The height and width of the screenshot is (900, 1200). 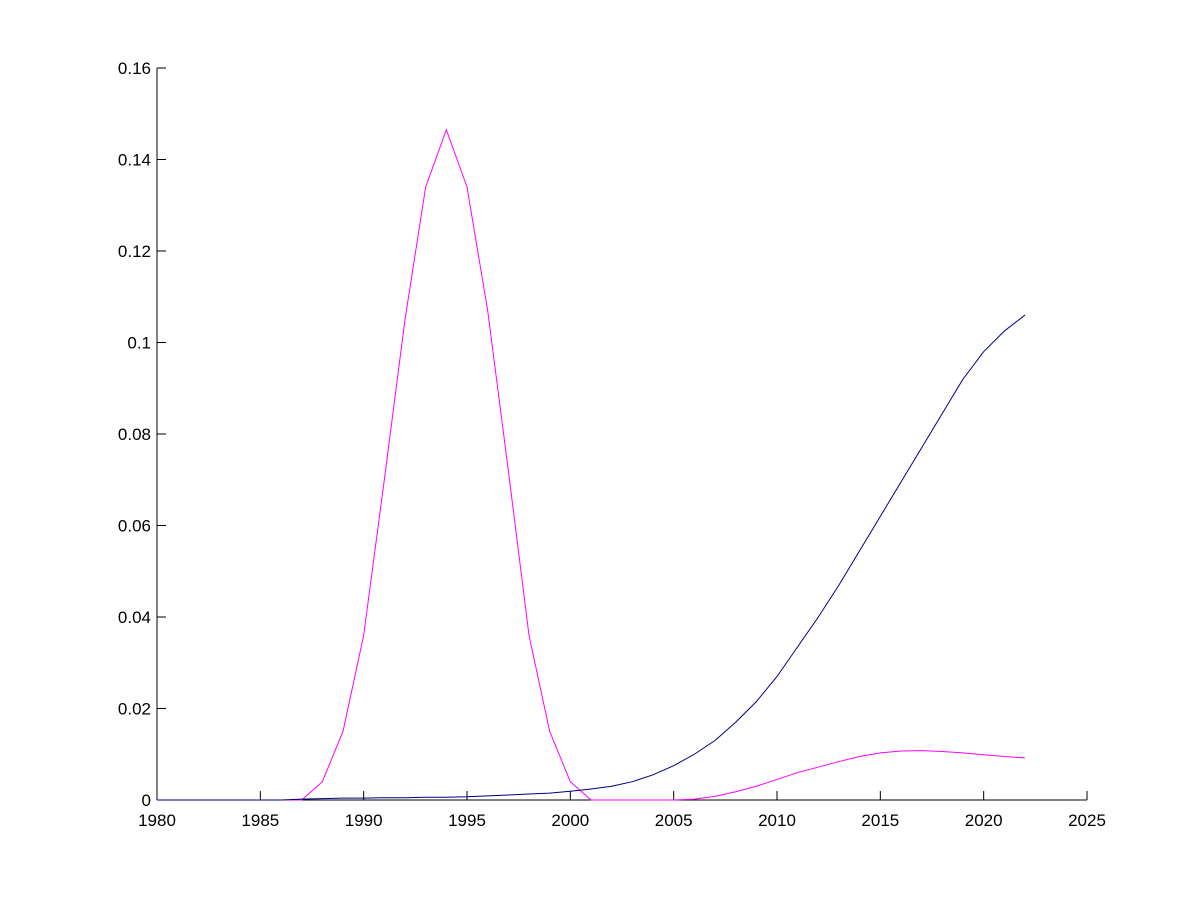 What do you see at coordinates (674, 820) in the screenshot?
I see `x-tick-label: 2005` at bounding box center [674, 820].